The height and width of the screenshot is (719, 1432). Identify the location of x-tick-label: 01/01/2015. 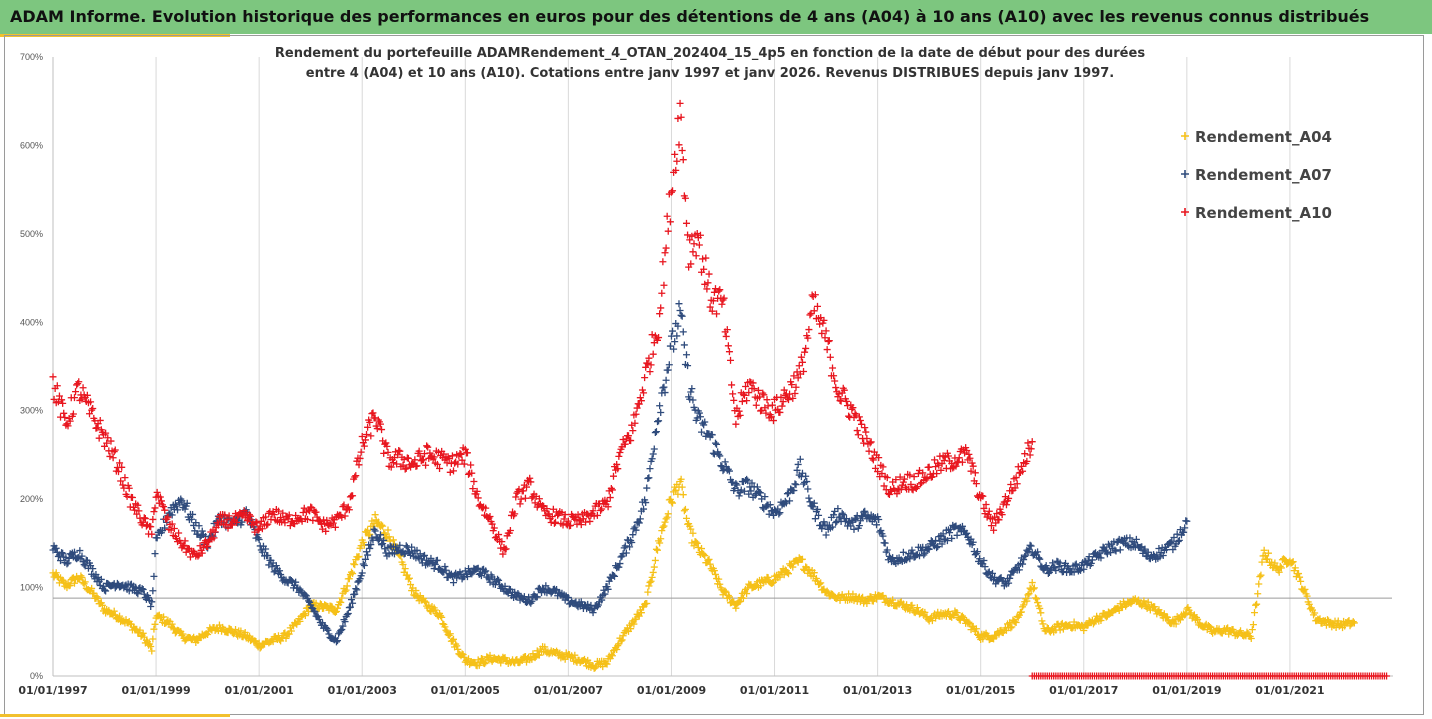
(980, 690).